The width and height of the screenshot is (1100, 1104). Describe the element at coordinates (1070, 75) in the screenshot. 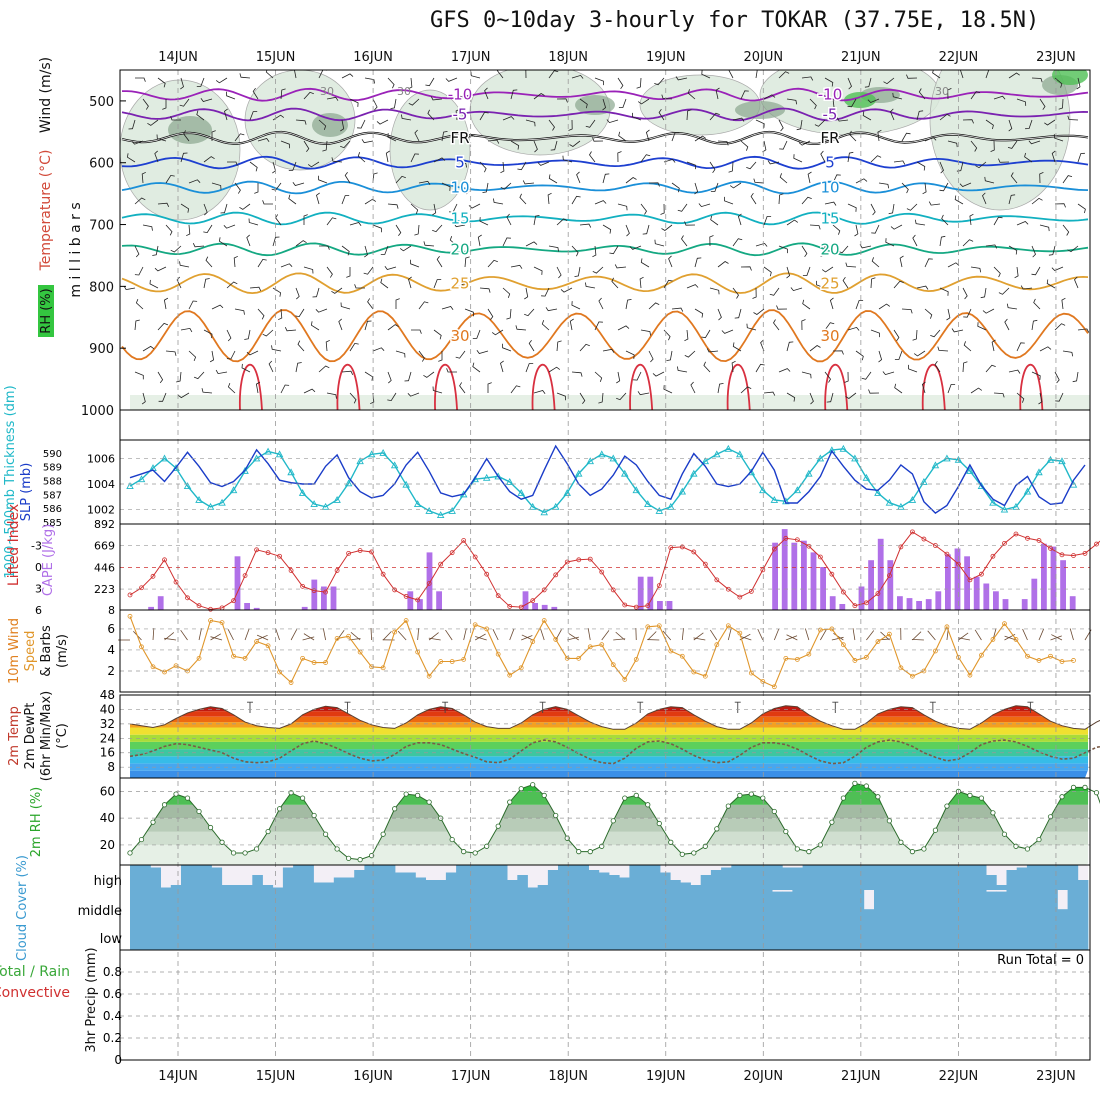

I see `rh-shading-moist` at that location.